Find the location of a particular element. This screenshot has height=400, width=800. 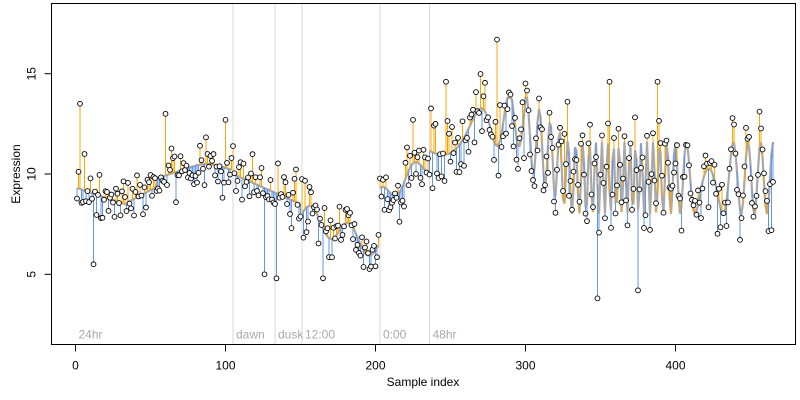

phase-label-0: 24hr is located at coordinates (91, 335).